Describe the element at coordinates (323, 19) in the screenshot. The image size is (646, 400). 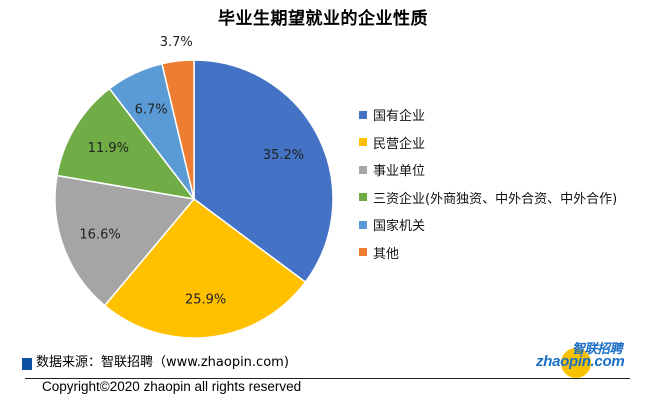
I see `chart-title: 毕业生期望就业的企业性质` at that location.